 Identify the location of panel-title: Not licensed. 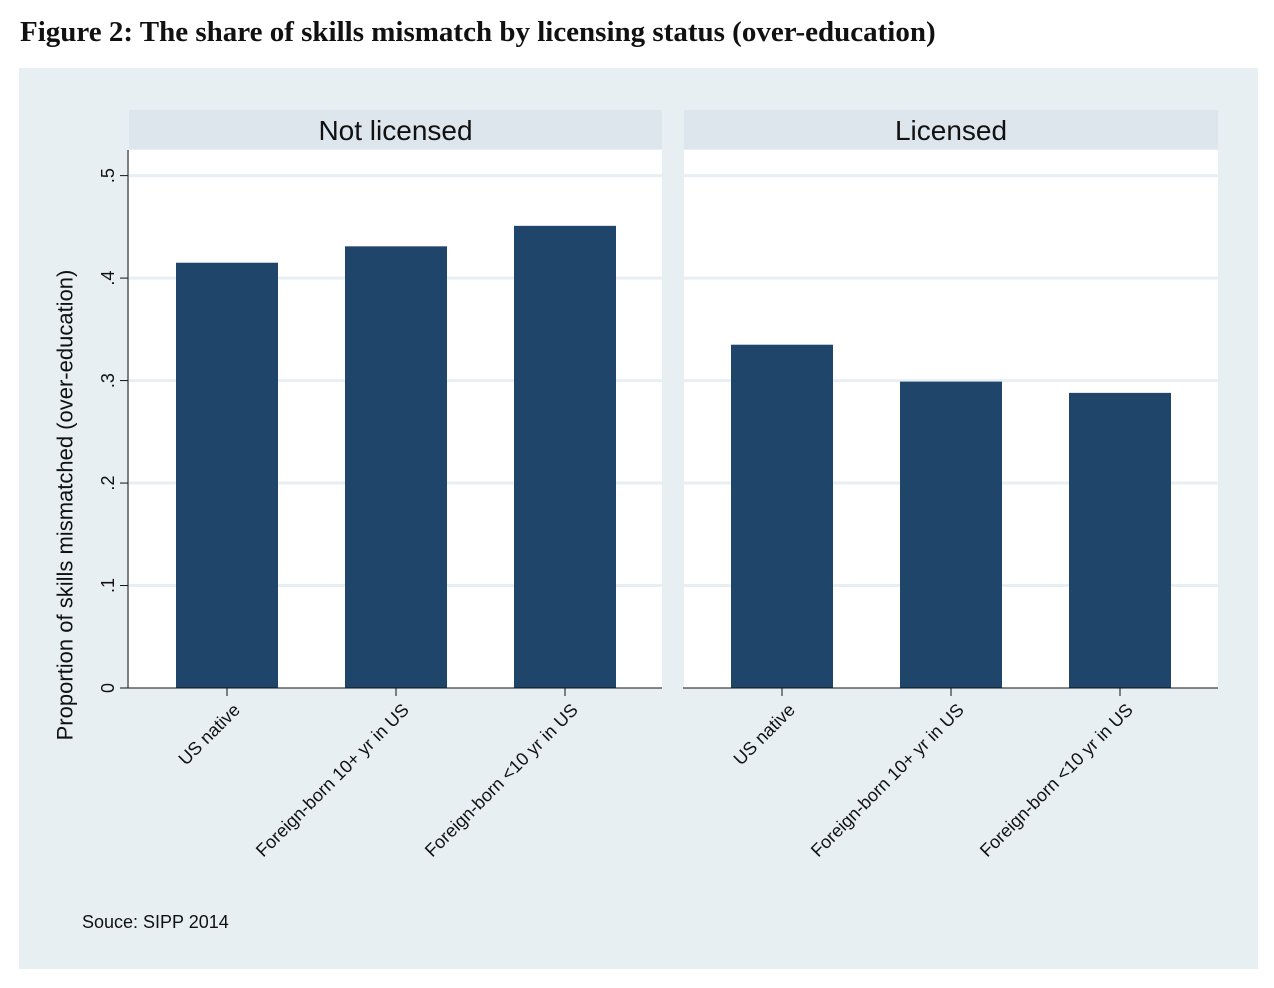
(395, 130).